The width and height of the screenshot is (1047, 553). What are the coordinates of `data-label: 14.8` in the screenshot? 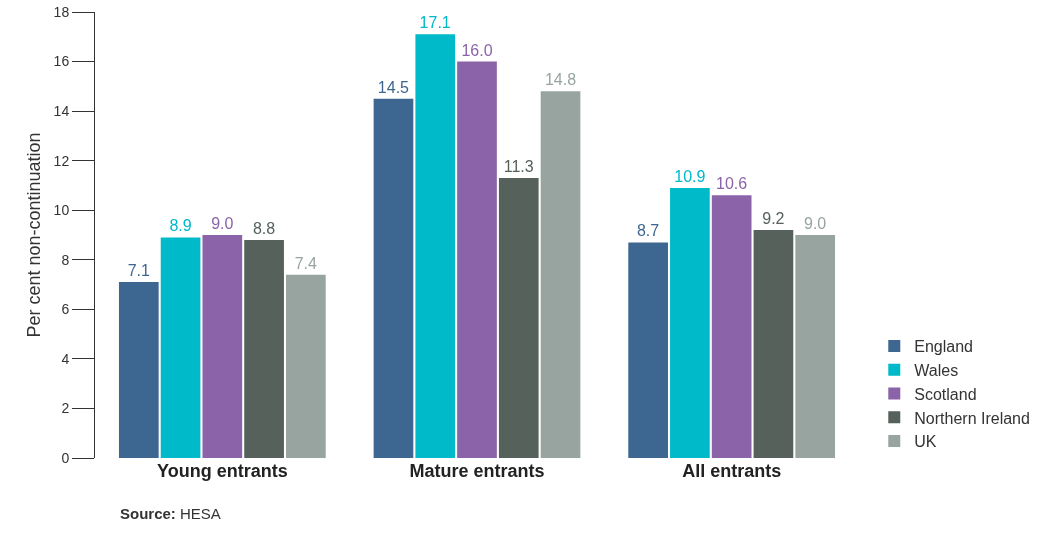 It's located at (560, 80).